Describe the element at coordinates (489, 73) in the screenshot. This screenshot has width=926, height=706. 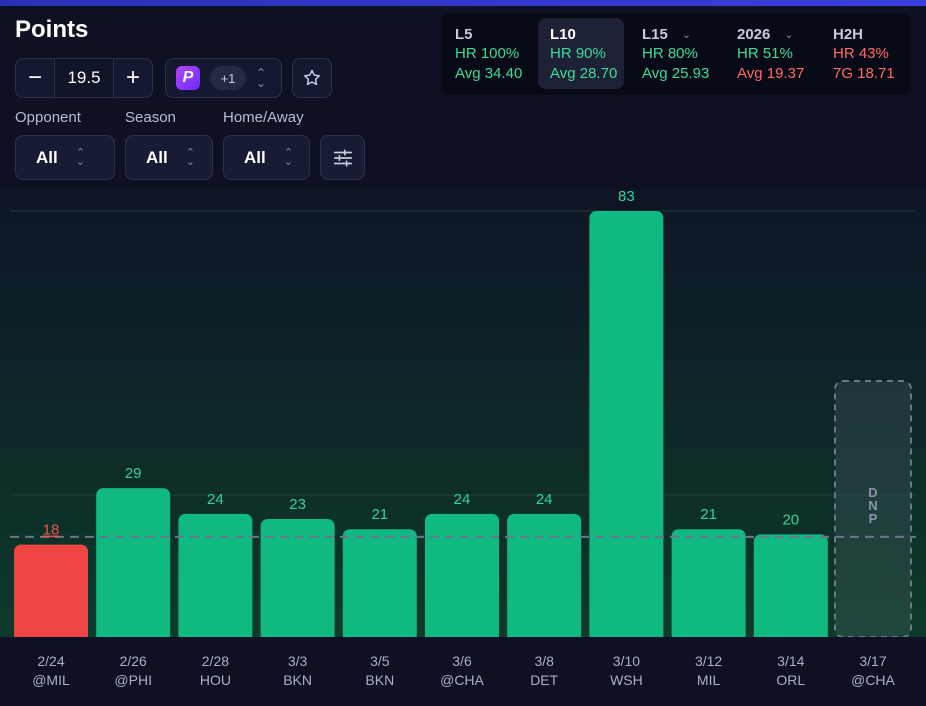
I see `stat-average: Avg 34.40` at that location.